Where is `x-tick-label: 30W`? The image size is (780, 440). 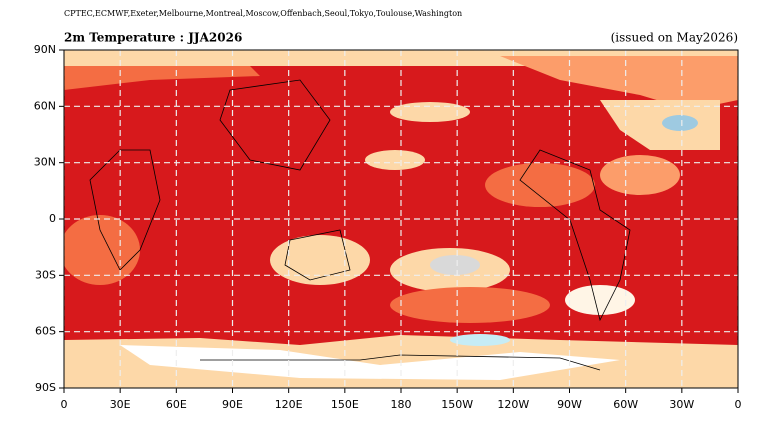
x-tick-label: 30W is located at coordinates (681, 404).